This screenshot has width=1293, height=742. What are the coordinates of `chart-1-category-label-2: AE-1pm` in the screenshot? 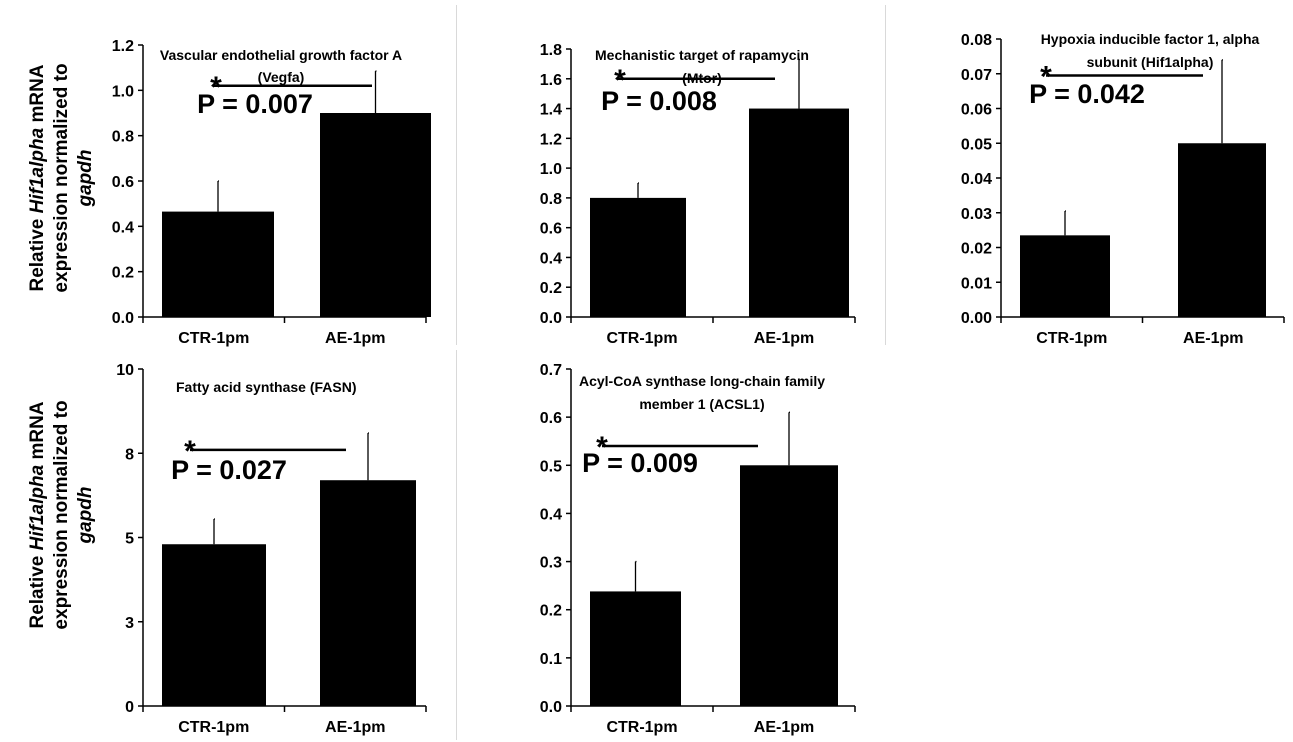 It's located at (355, 338).